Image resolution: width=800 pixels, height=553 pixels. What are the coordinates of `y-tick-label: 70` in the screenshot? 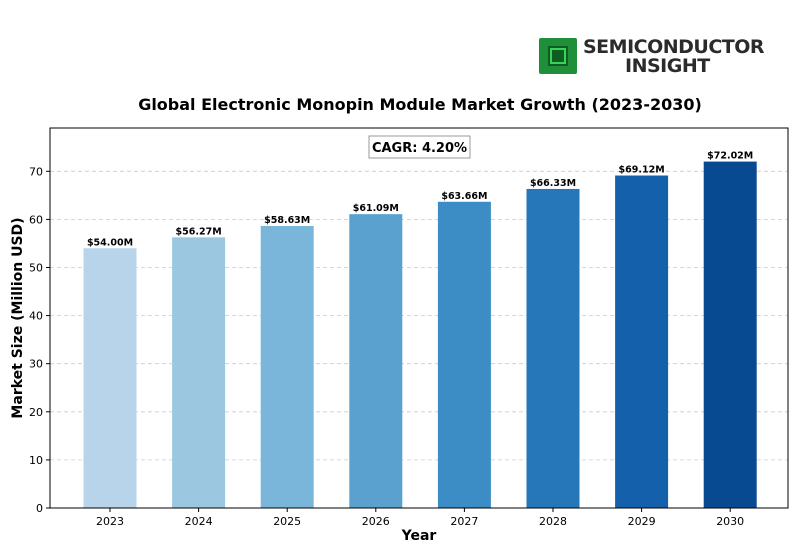 It's located at (36, 171).